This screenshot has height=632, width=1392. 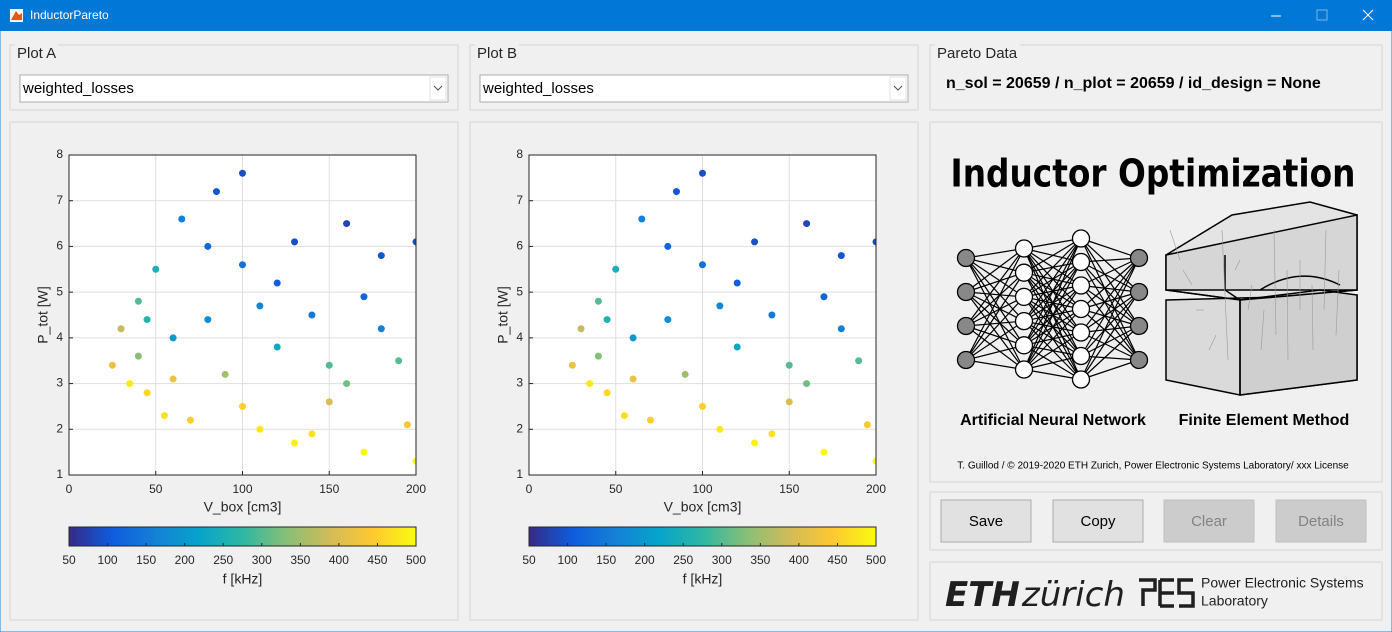 What do you see at coordinates (1073, 595) in the screenshot?
I see `eth-light: zürich` at bounding box center [1073, 595].